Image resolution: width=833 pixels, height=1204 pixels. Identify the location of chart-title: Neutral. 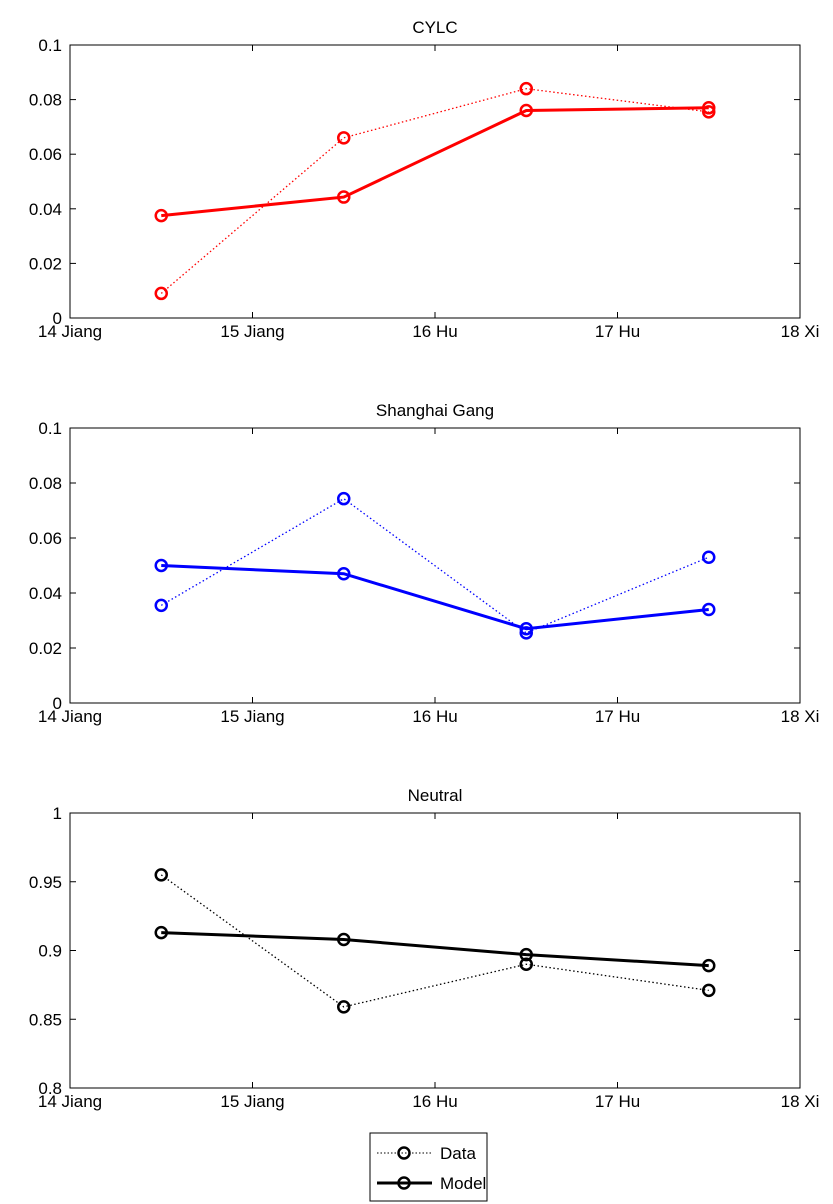
(435, 795).